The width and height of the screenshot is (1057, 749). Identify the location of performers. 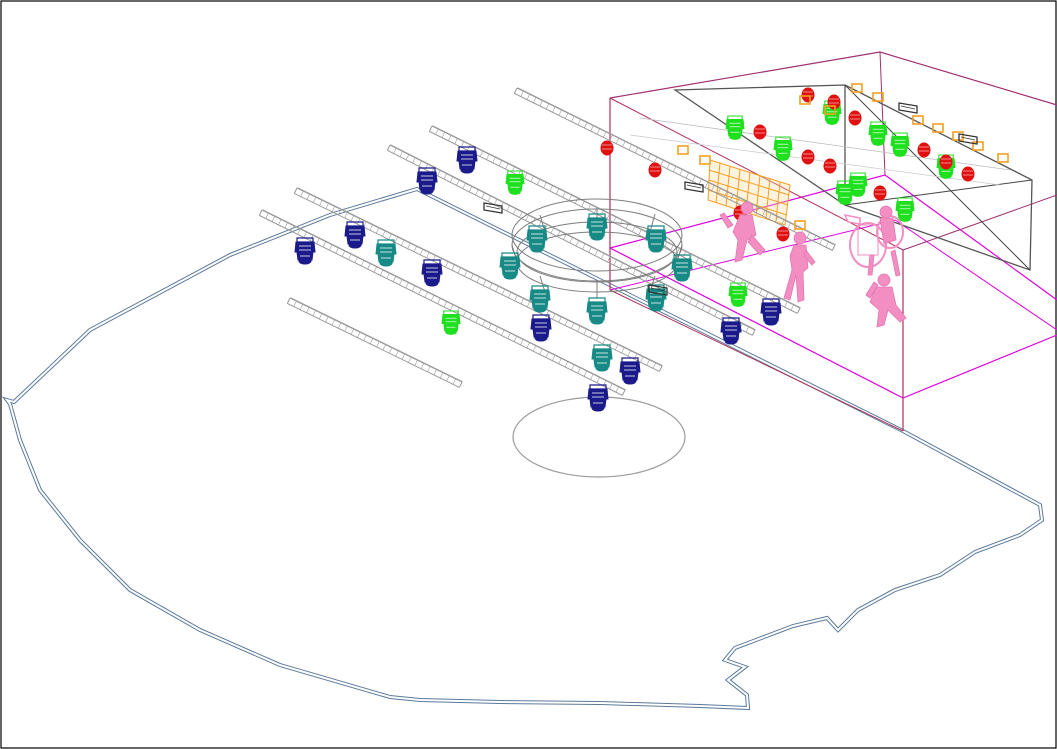
(813, 264).